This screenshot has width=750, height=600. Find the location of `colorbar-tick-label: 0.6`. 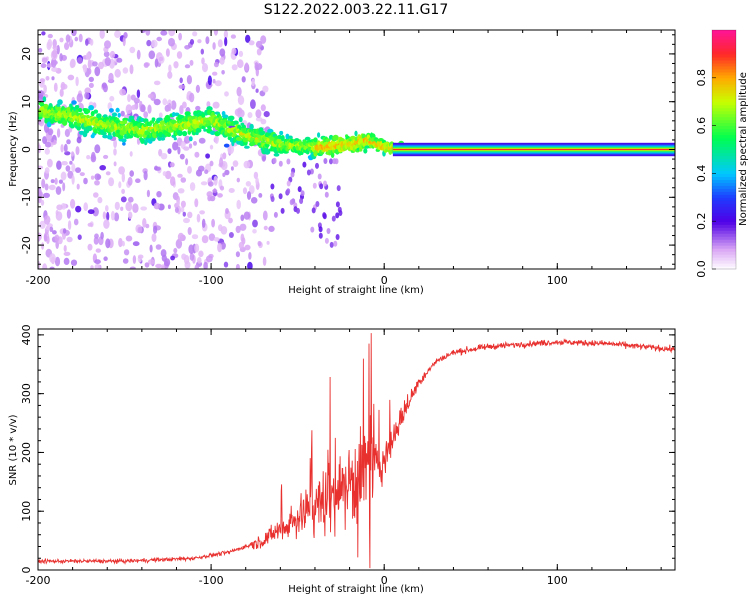

colorbar-tick-label: 0.6 is located at coordinates (701, 126).